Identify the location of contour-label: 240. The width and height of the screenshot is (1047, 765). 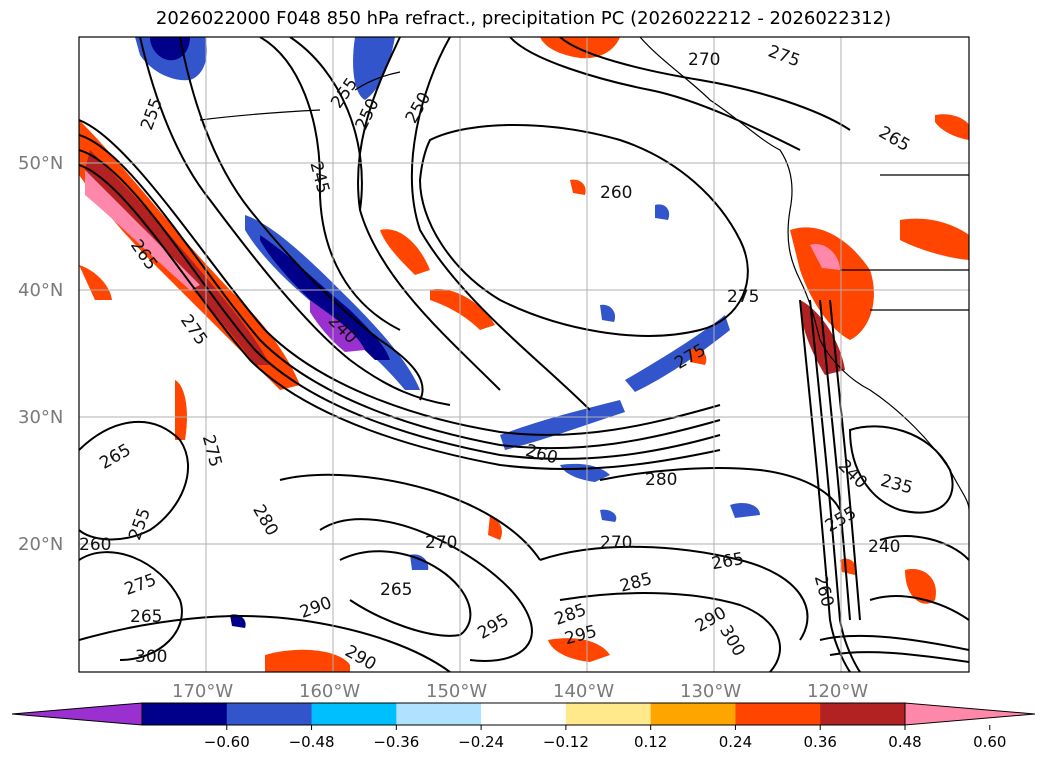
(884, 547).